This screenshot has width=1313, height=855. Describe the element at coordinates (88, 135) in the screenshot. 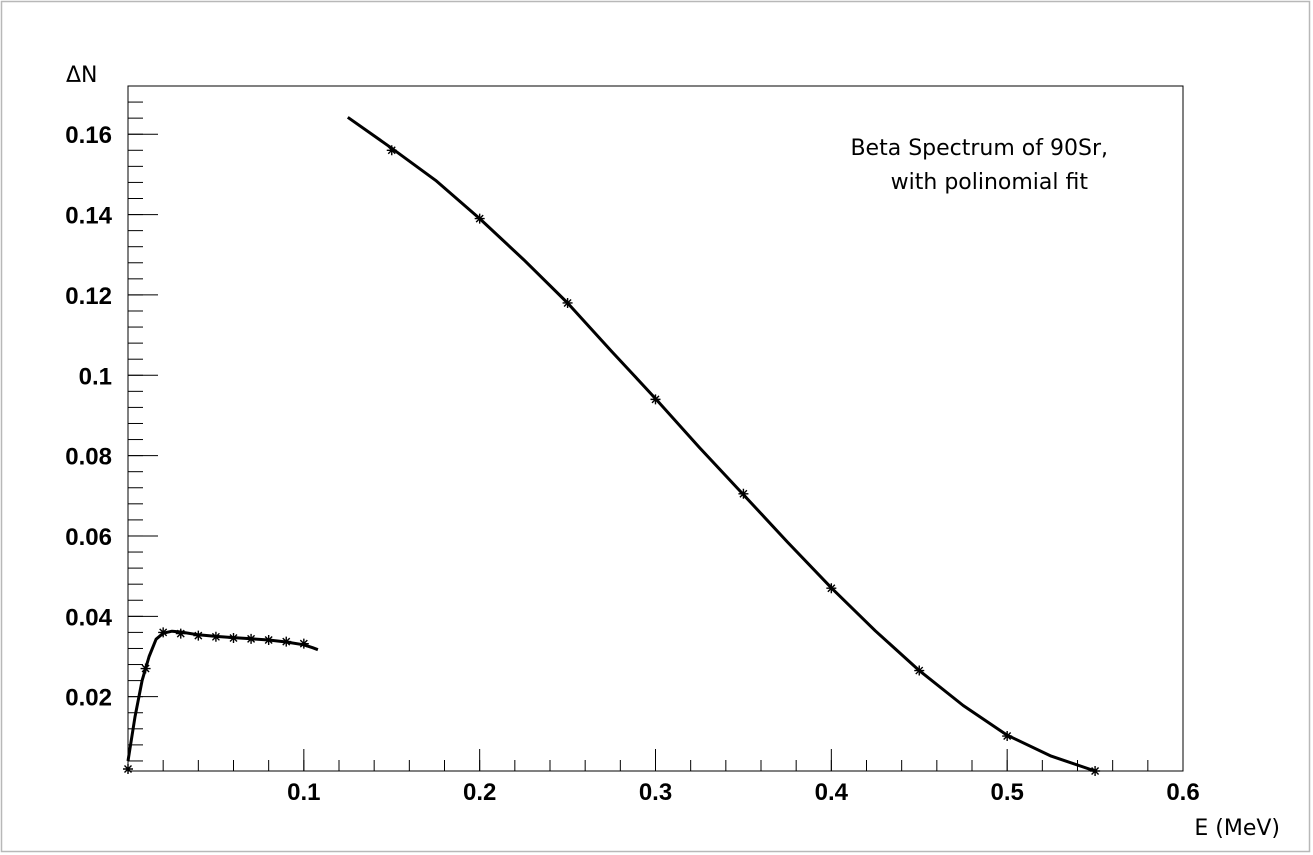

I see `y-tick-label: 0.16` at that location.